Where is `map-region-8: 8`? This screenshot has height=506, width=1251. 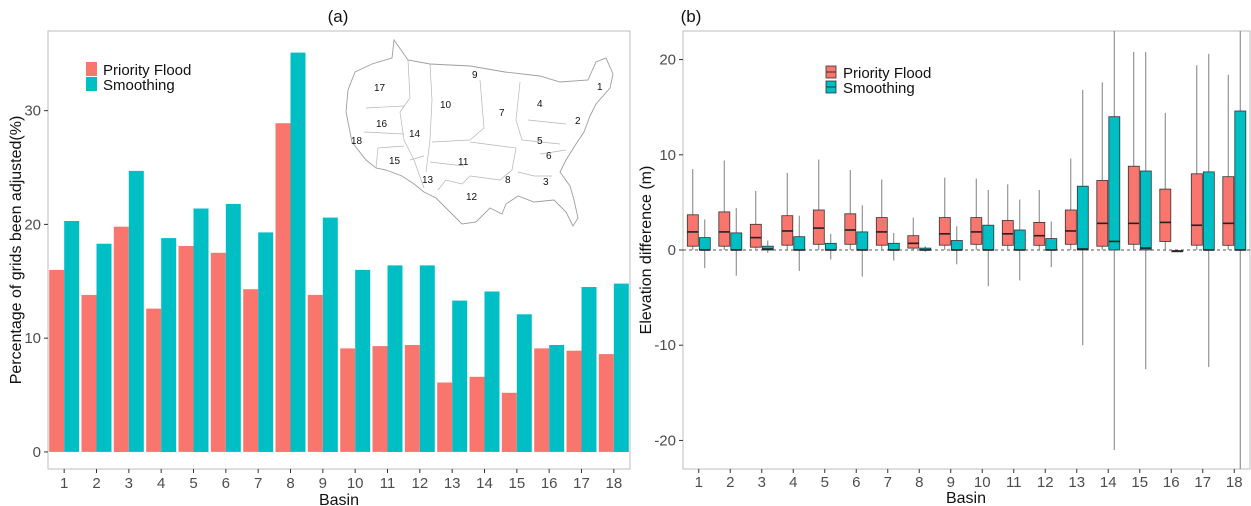 map-region-8: 8 is located at coordinates (508, 180).